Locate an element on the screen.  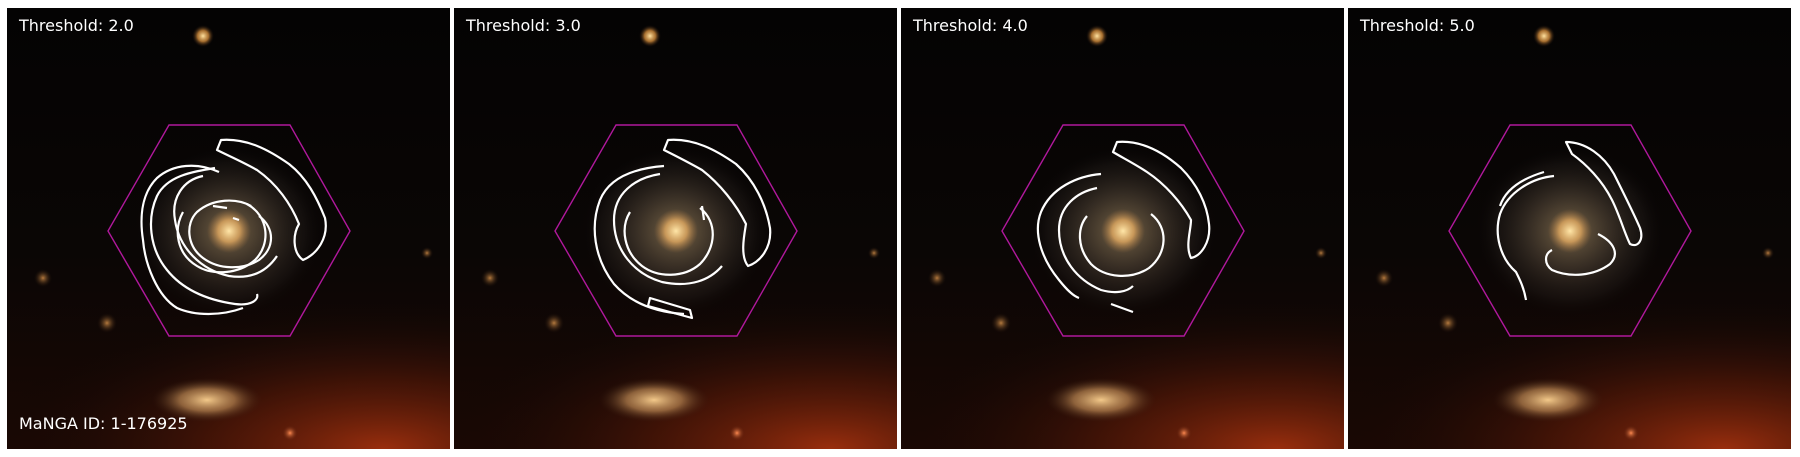
threshold-label: Threshold: 4.0 is located at coordinates (970, 25).